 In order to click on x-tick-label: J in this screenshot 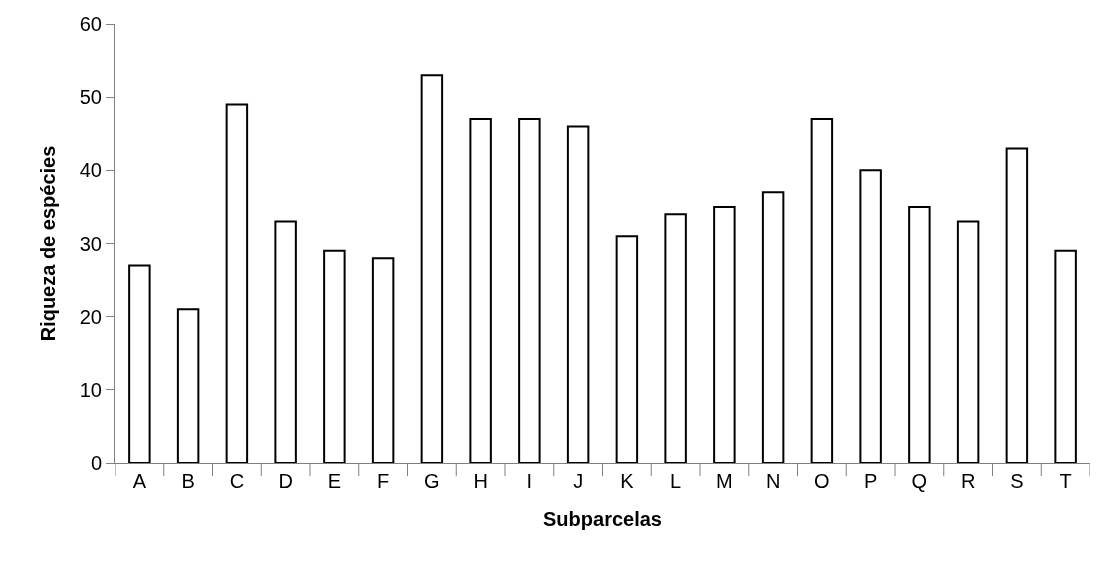, I will do `click(578, 481)`.